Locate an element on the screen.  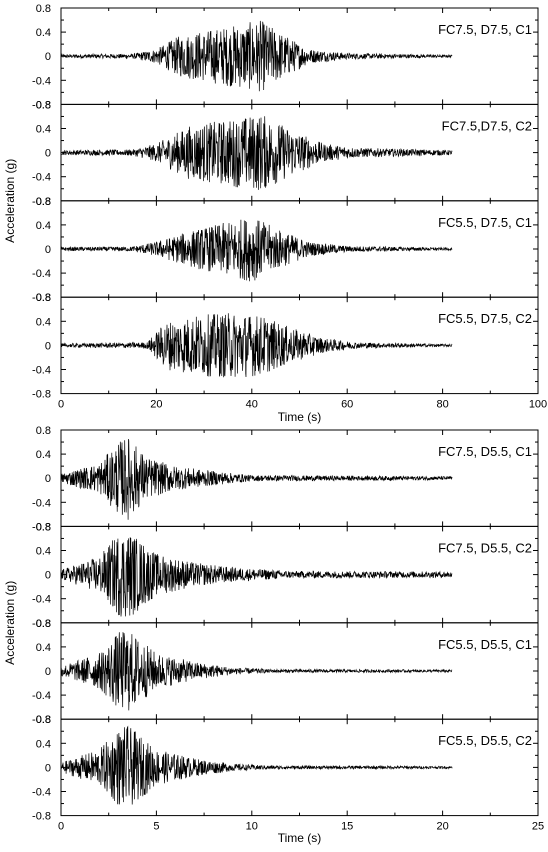
panel-1-1: 0.8 0.4 0 -0.4 -0.8 FC7.5, D7.5, C1 is located at coordinates (285, 57).